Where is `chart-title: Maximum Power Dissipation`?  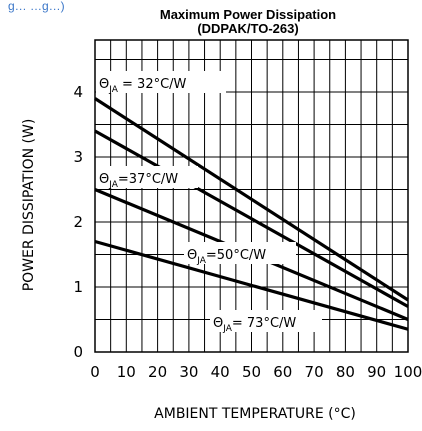
chart-title: Maximum Power Dissipation is located at coordinates (248, 14).